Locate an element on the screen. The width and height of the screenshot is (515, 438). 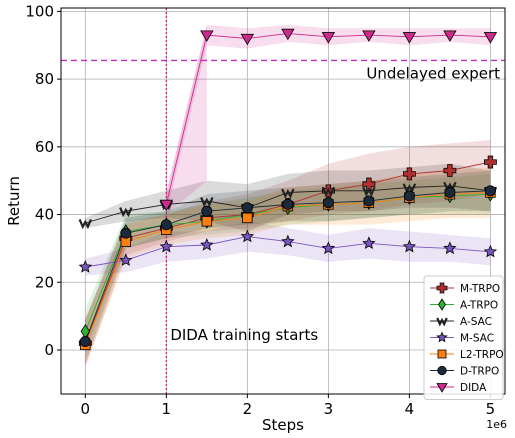
legend-entry-d-trpo: D-TRPO is located at coordinates (464, 372).